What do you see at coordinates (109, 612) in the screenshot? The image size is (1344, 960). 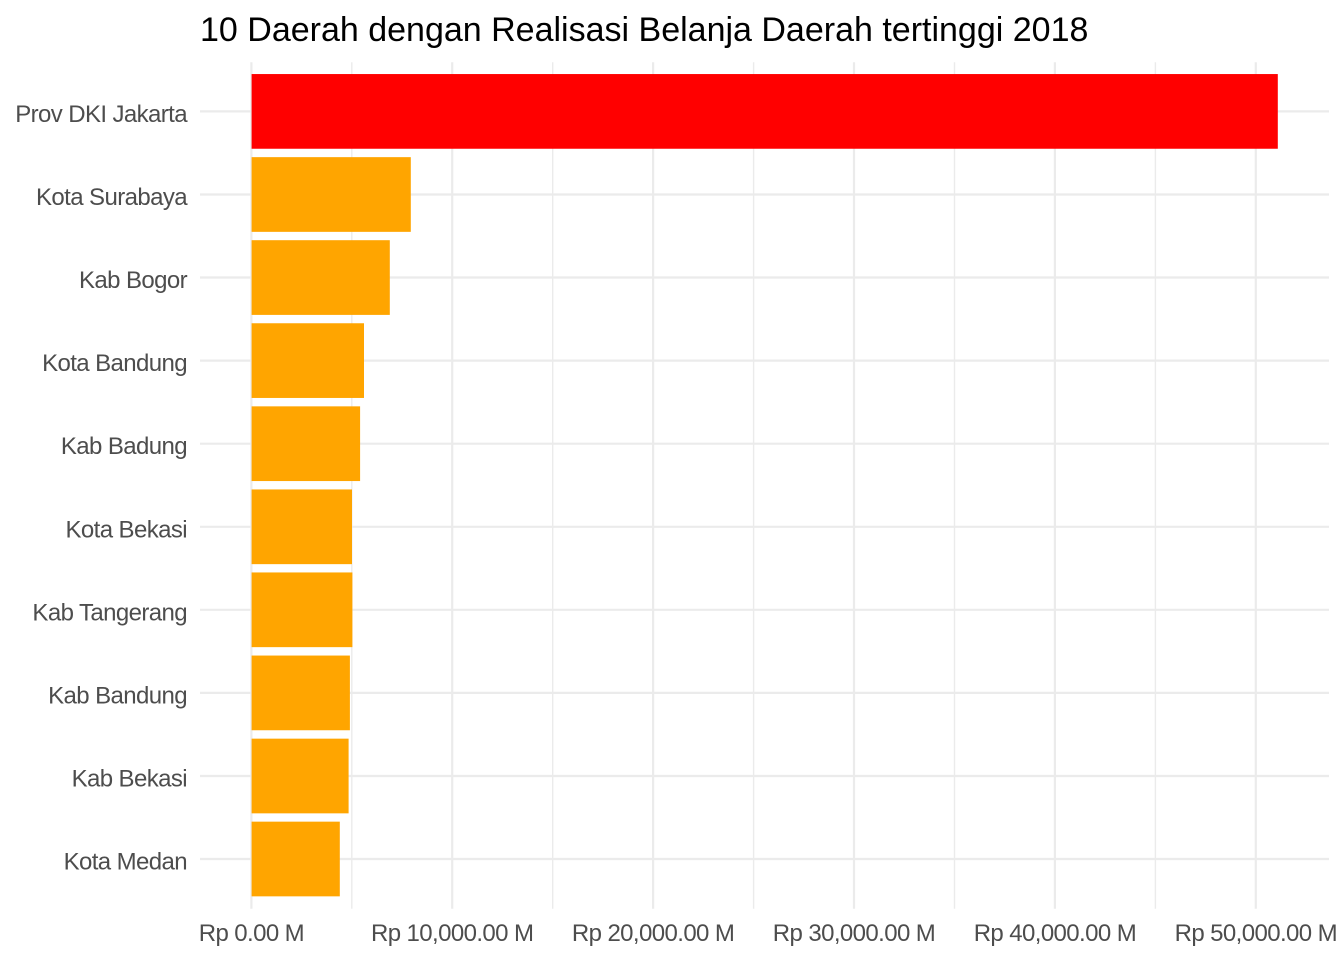 I see `svg-text: Kab Tangerang` at bounding box center [109, 612].